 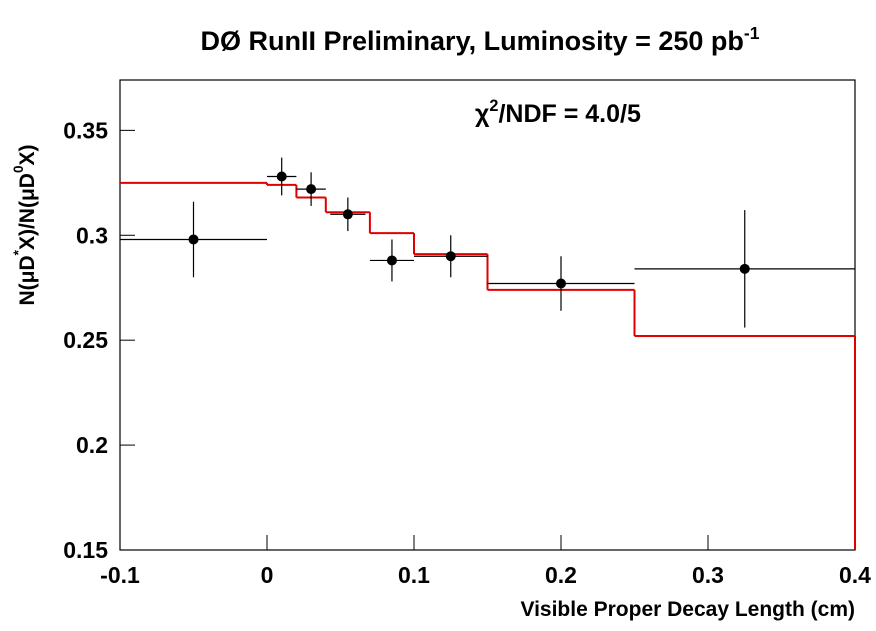 What do you see at coordinates (85, 130) in the screenshot?
I see `y-tick-label: 0.35` at bounding box center [85, 130].